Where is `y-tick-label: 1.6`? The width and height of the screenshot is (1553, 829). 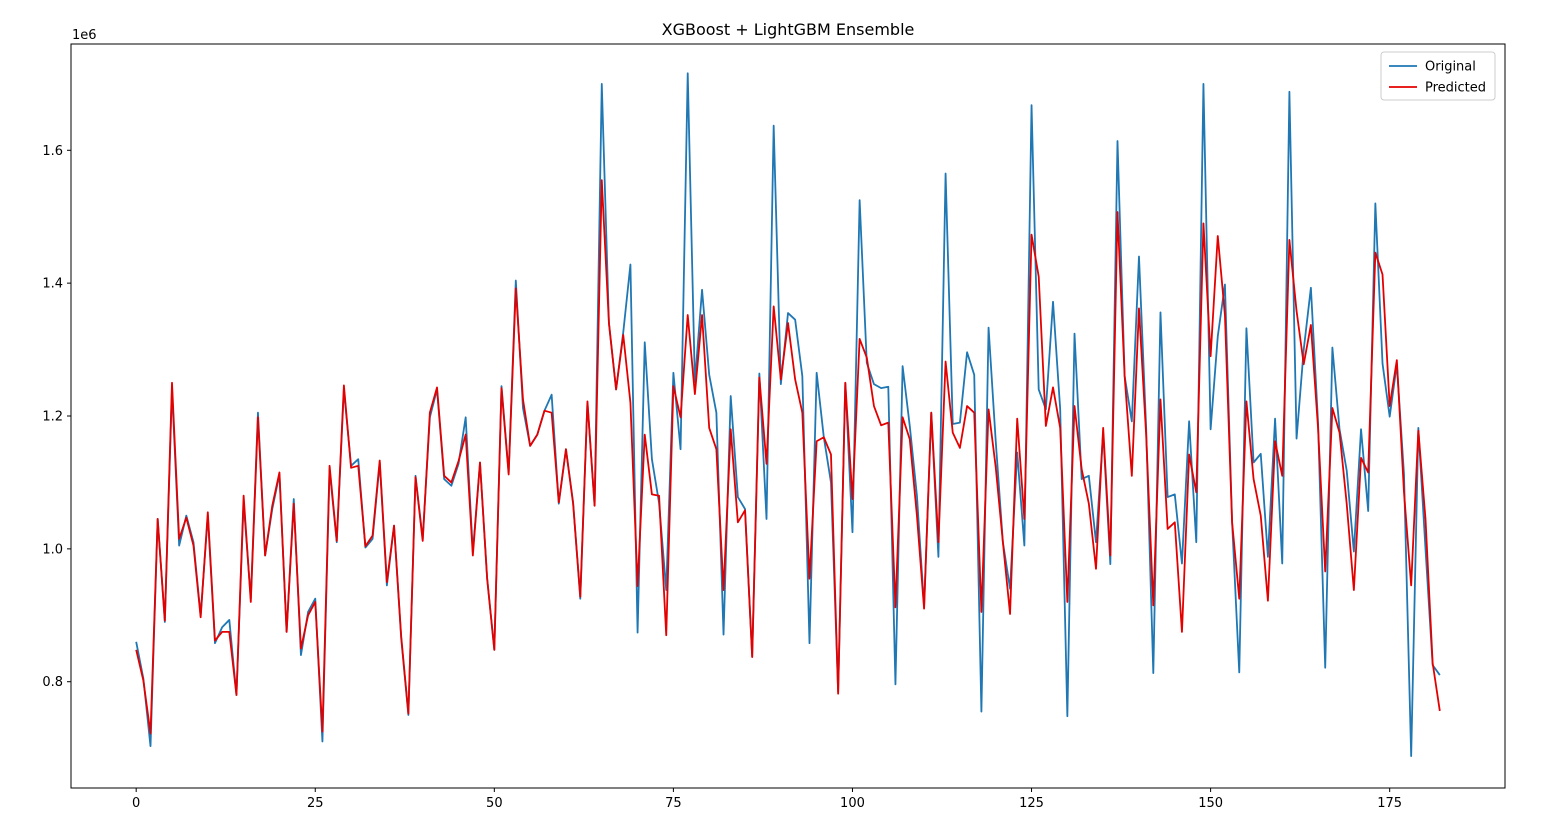
y-tick-label: 1.6 is located at coordinates (52, 151).